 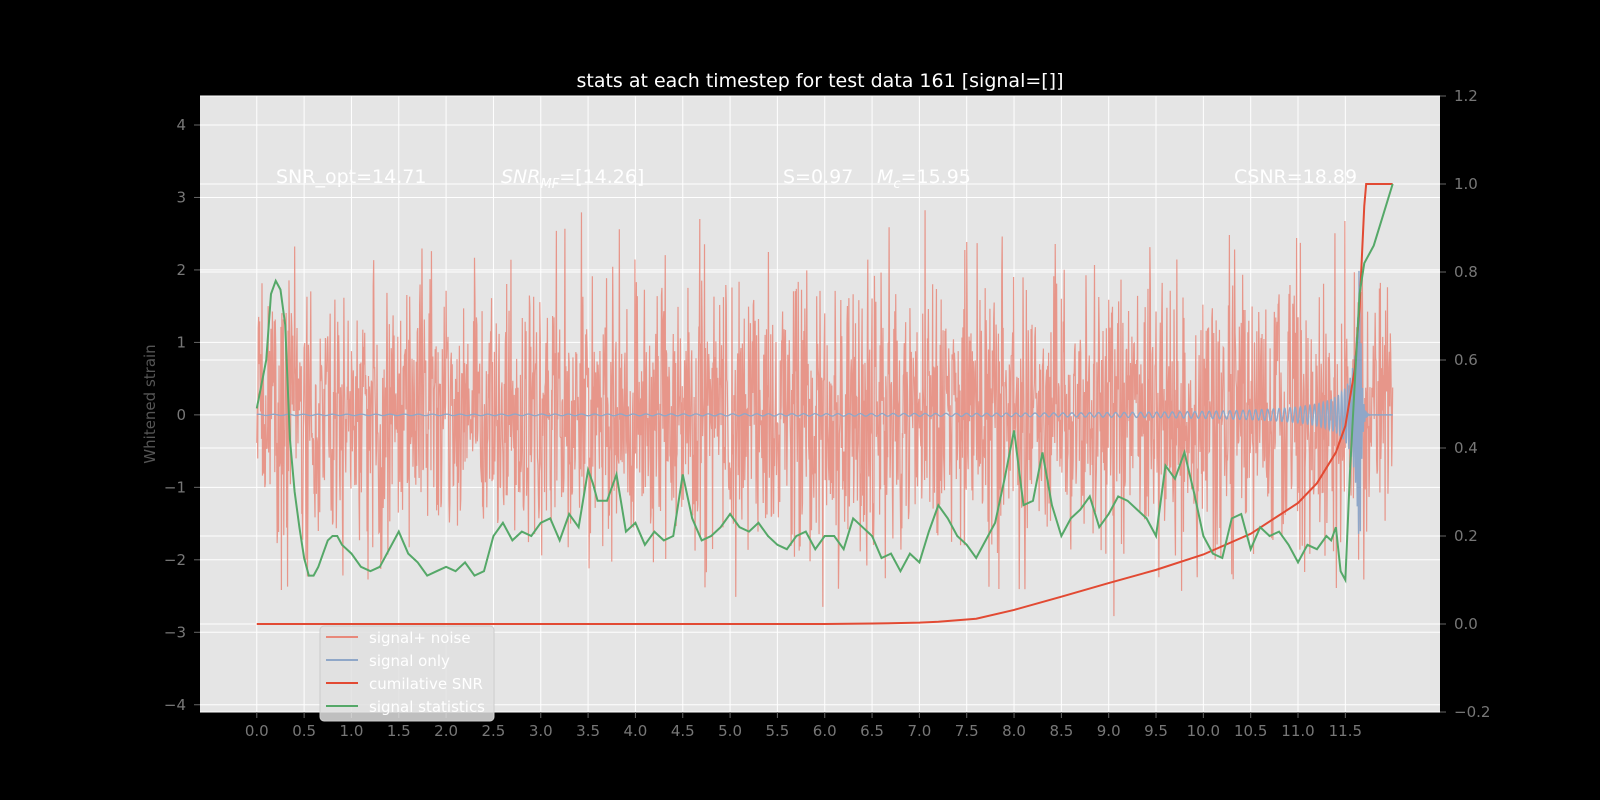 I want to click on legend-label-signal-only: signal only, so click(x=409, y=661).